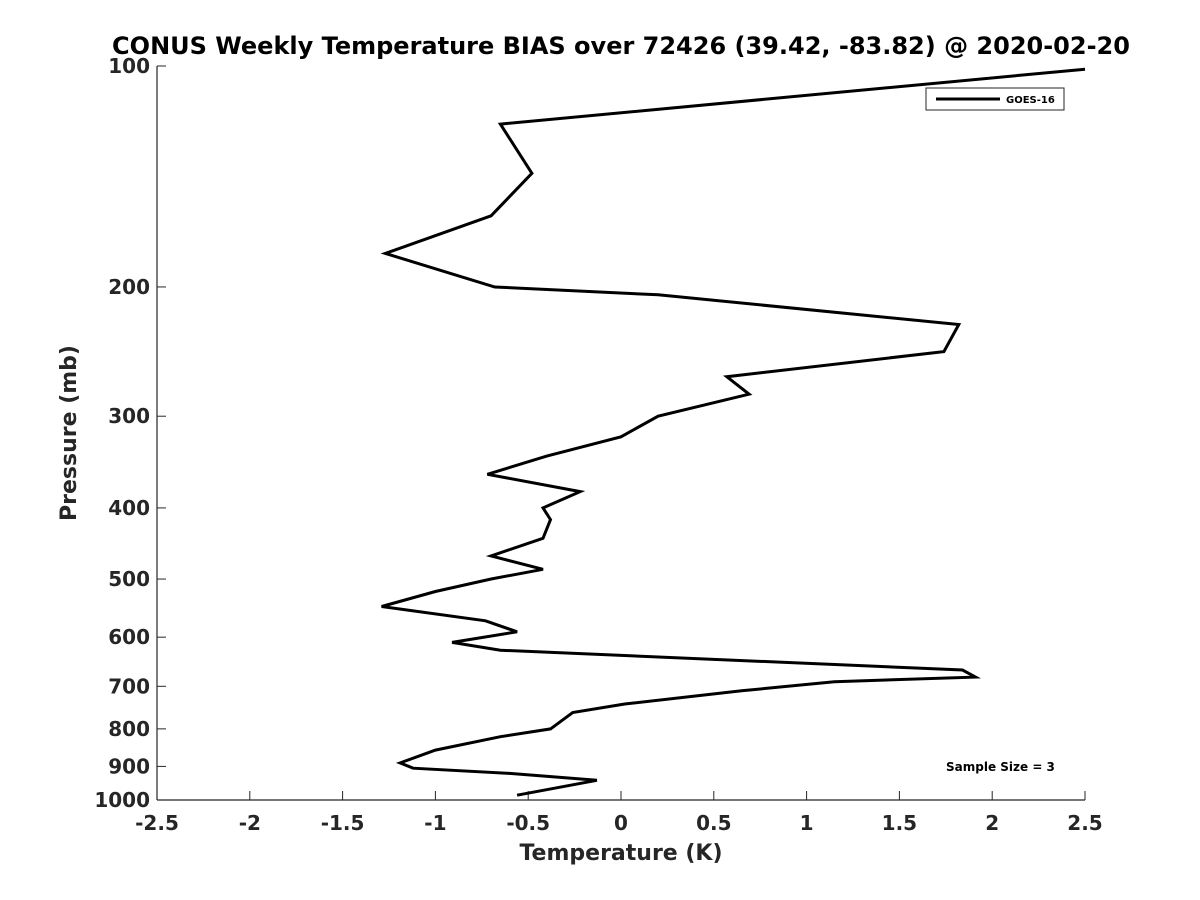 The width and height of the screenshot is (1200, 900). What do you see at coordinates (435, 823) in the screenshot?
I see `x-tick-label: -1` at bounding box center [435, 823].